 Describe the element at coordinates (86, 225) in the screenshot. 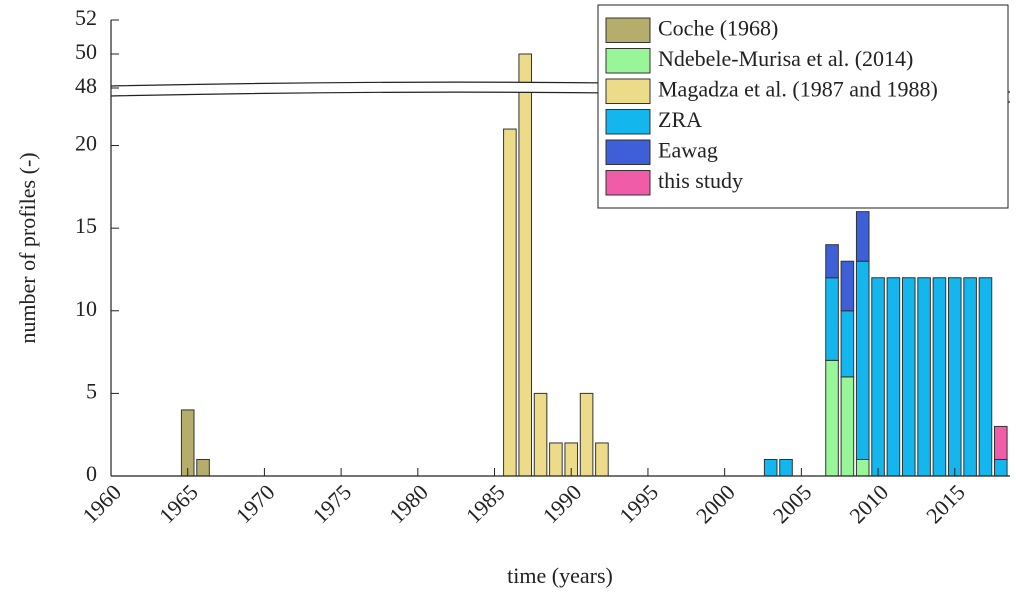

I see `y-tick-label: 15` at that location.